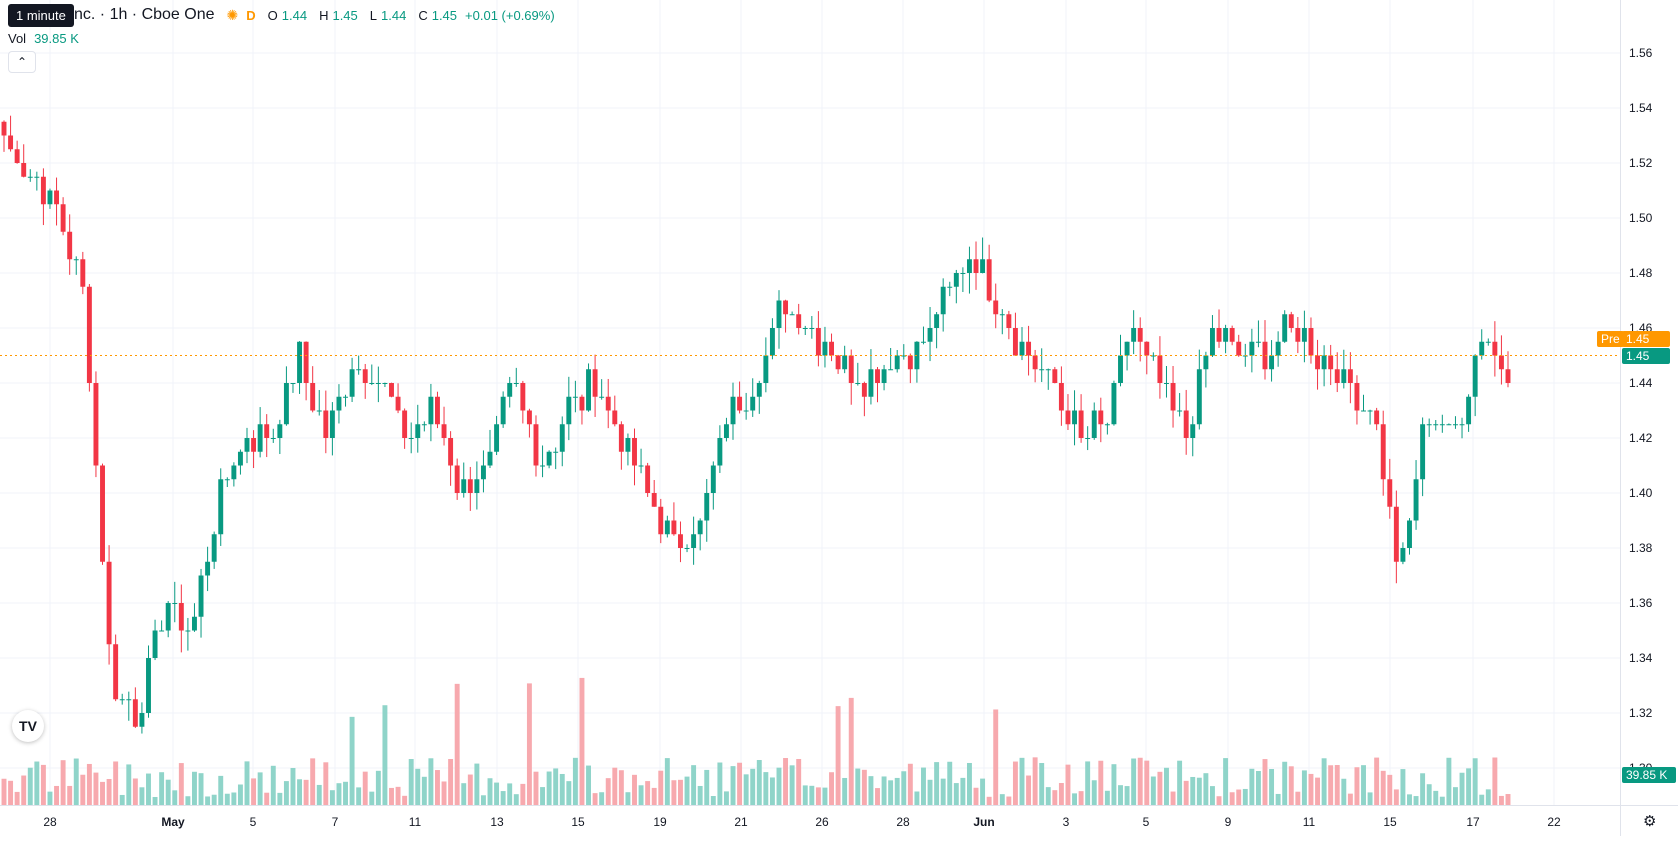 This screenshot has height=841, width=1678. I want to click on high-value: 1.45, so click(345, 15).